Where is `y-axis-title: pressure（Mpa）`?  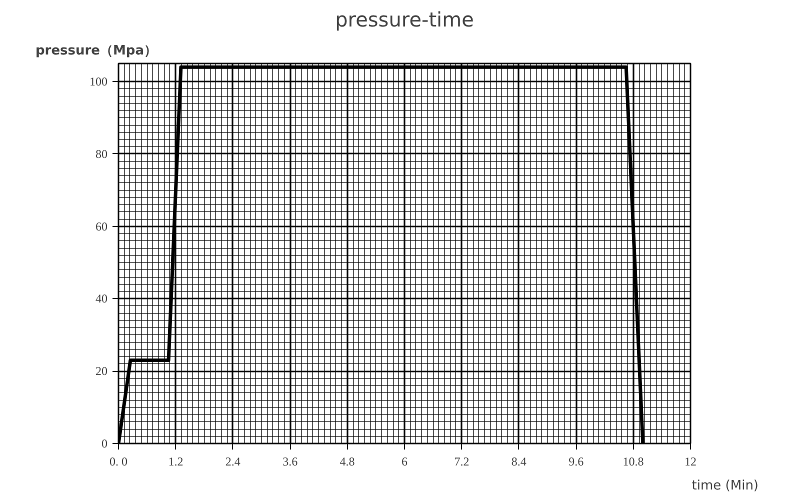
y-axis-title: pressure（Mpa） is located at coordinates (97, 51).